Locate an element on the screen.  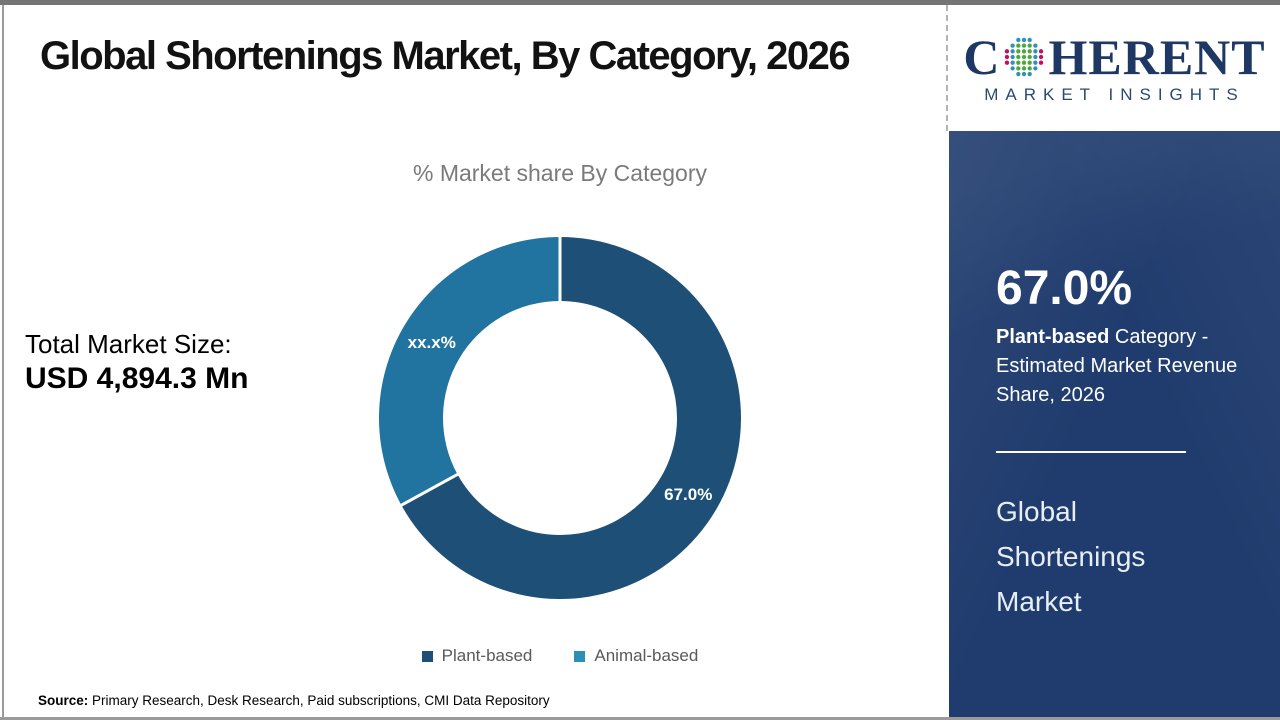
header-dashed-divider is located at coordinates (947, 68).